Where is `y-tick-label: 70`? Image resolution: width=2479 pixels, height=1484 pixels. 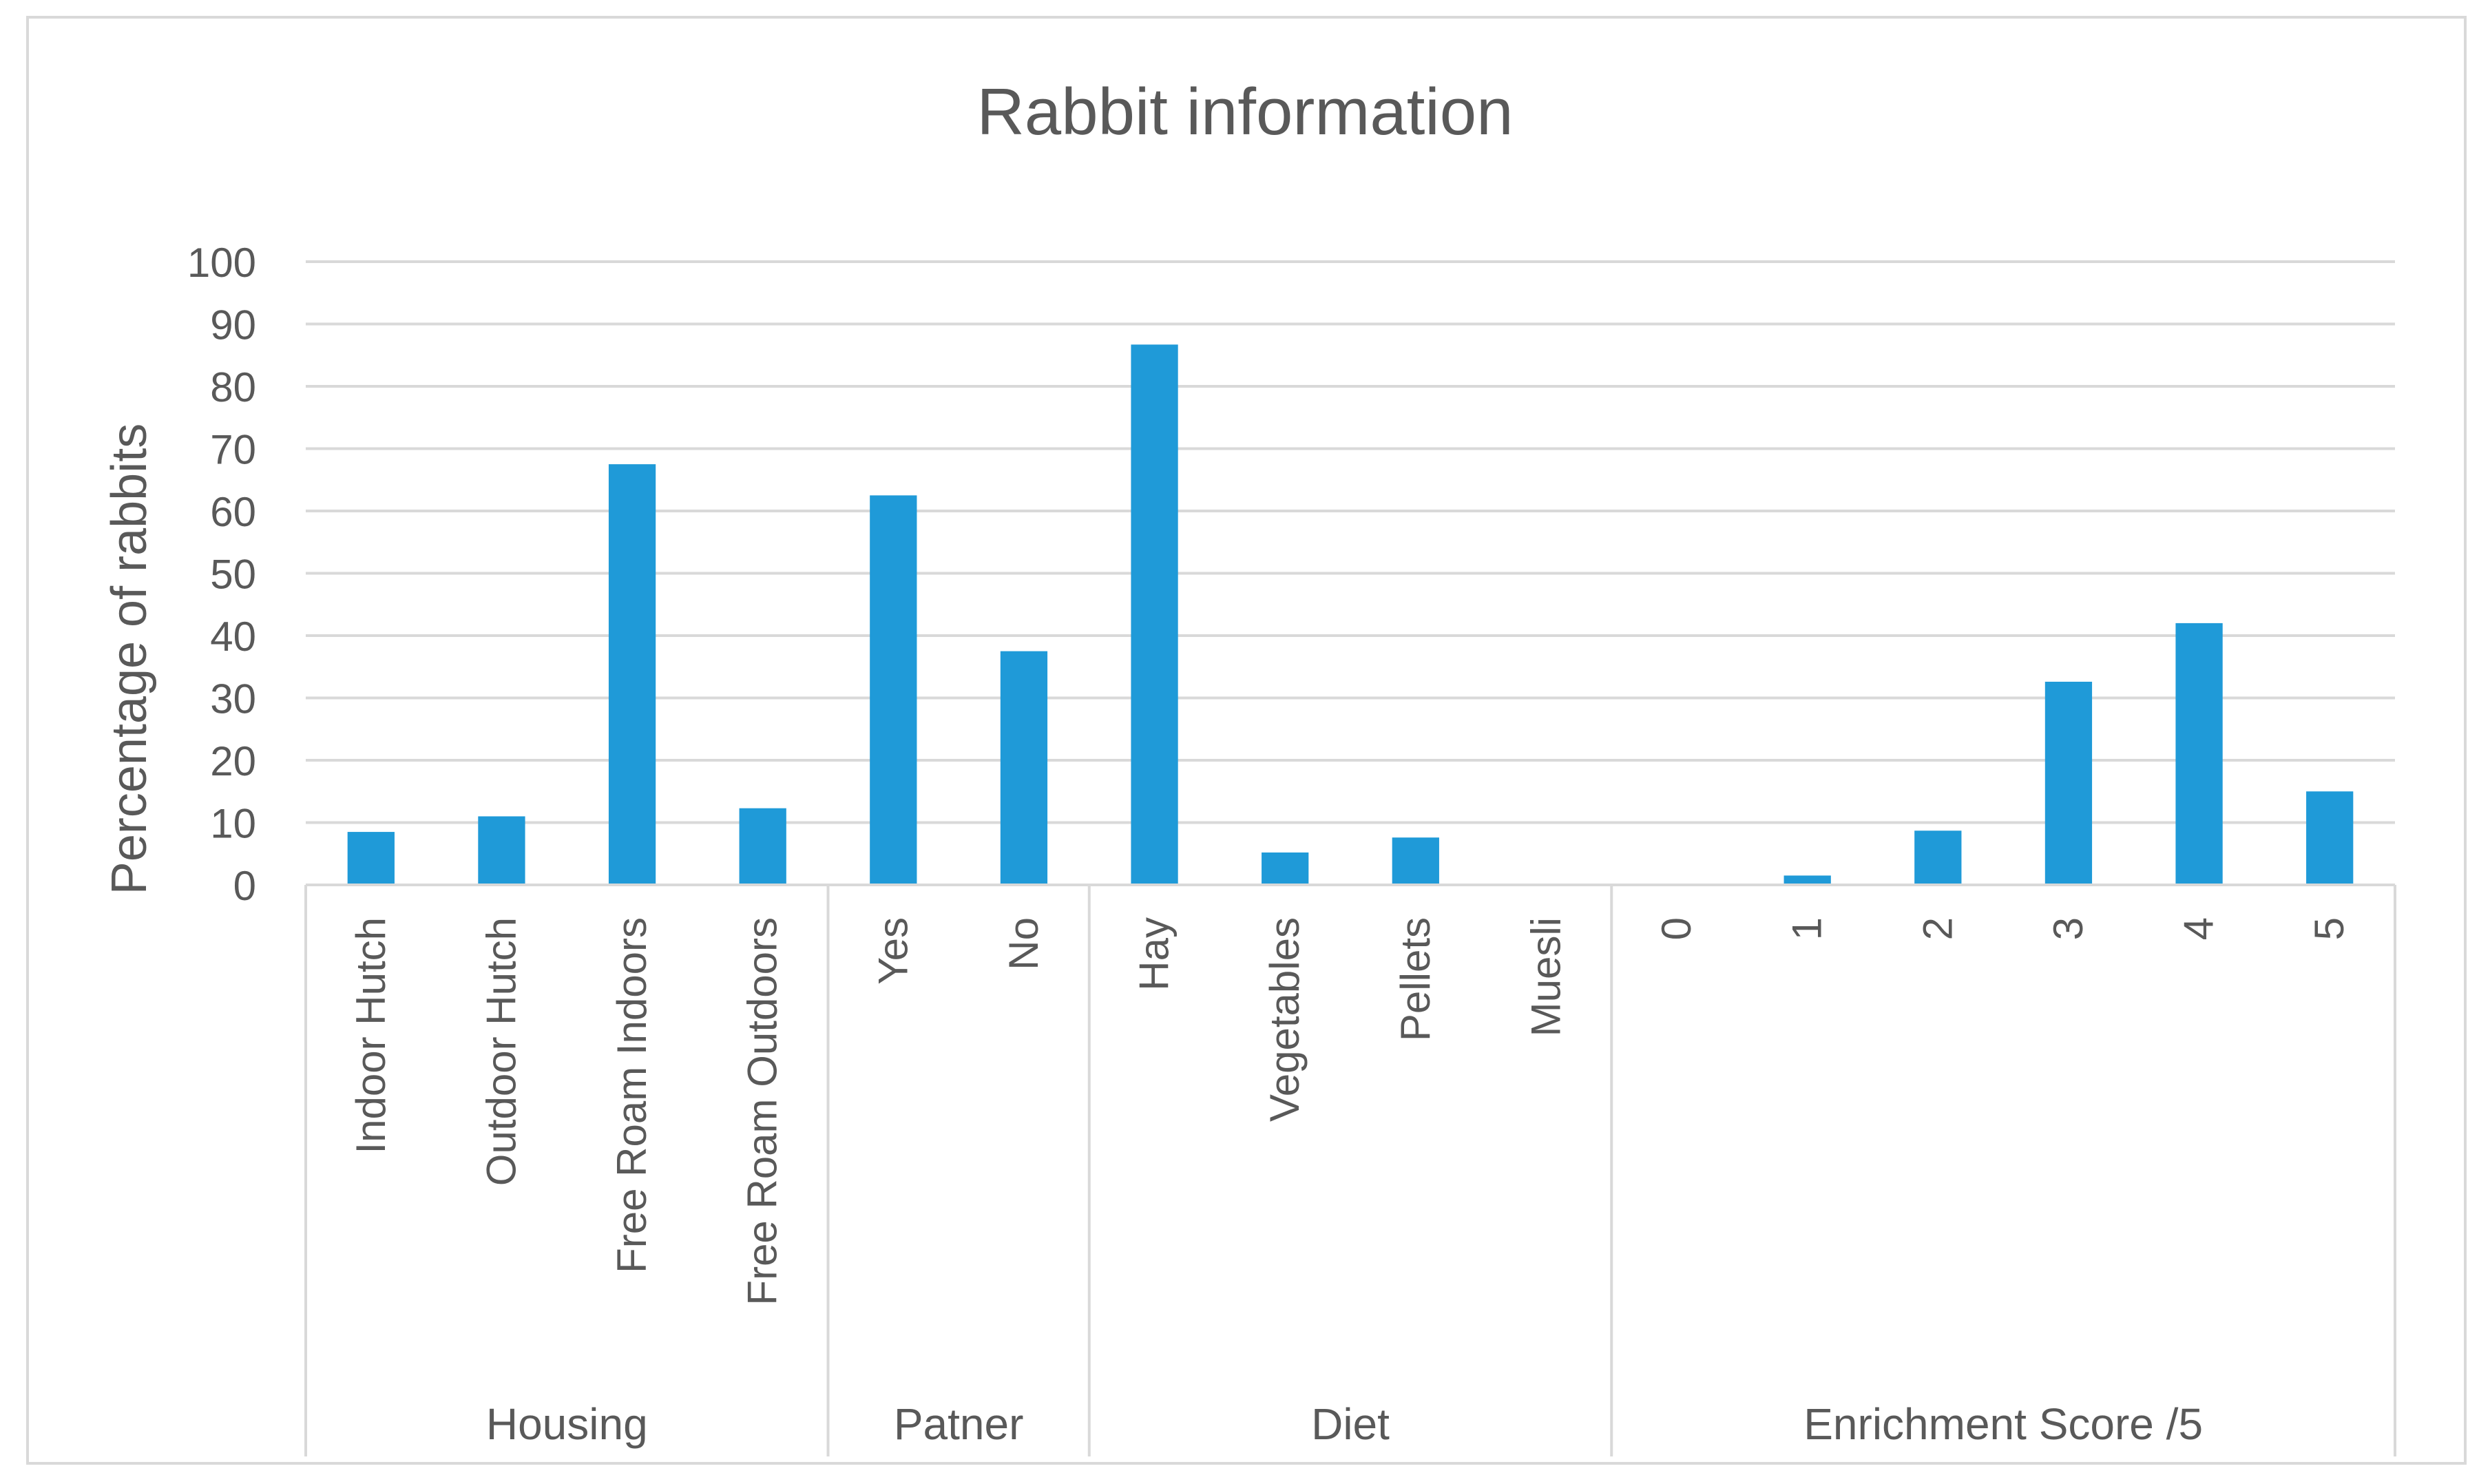 y-tick-label: 70 is located at coordinates (233, 450).